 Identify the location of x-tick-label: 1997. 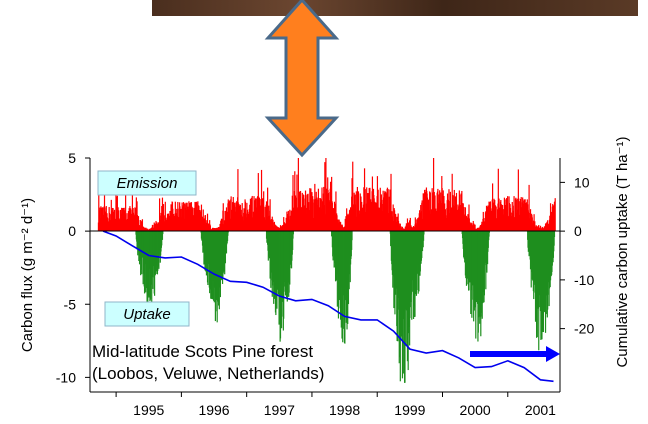
(279, 410).